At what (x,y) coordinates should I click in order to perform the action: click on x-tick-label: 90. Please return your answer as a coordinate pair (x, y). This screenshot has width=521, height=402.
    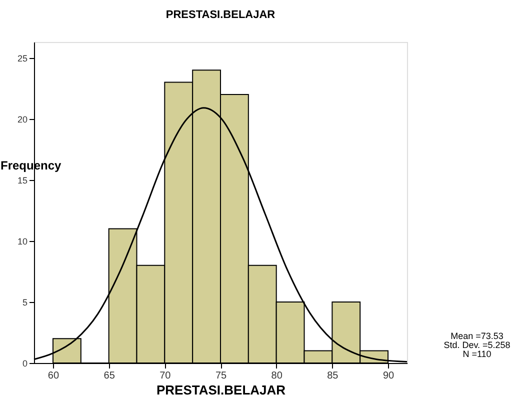
    Looking at the image, I should click on (388, 376).